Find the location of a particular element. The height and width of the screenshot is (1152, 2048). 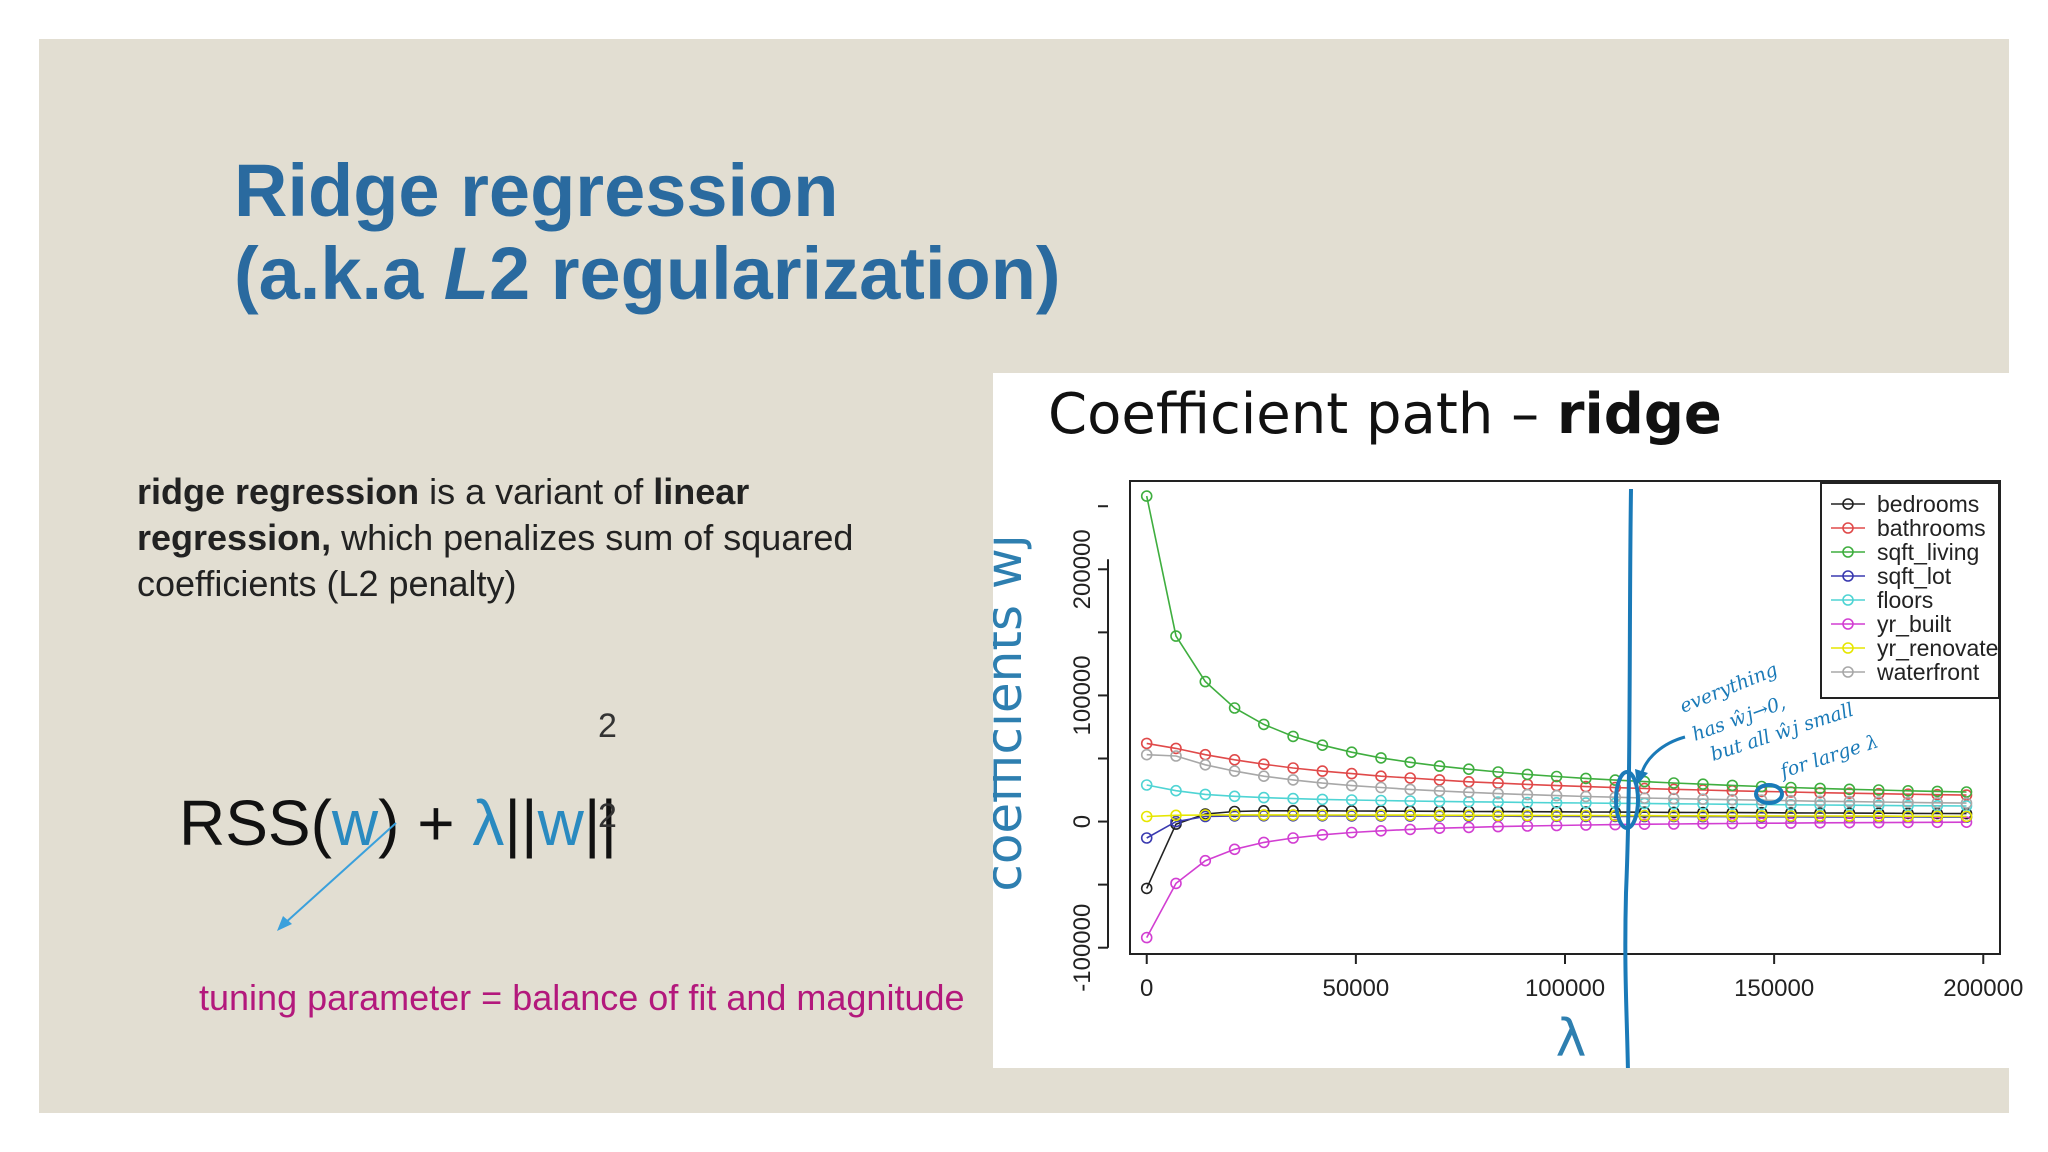

desc-text-1: is a variant of is located at coordinates (536, 491).